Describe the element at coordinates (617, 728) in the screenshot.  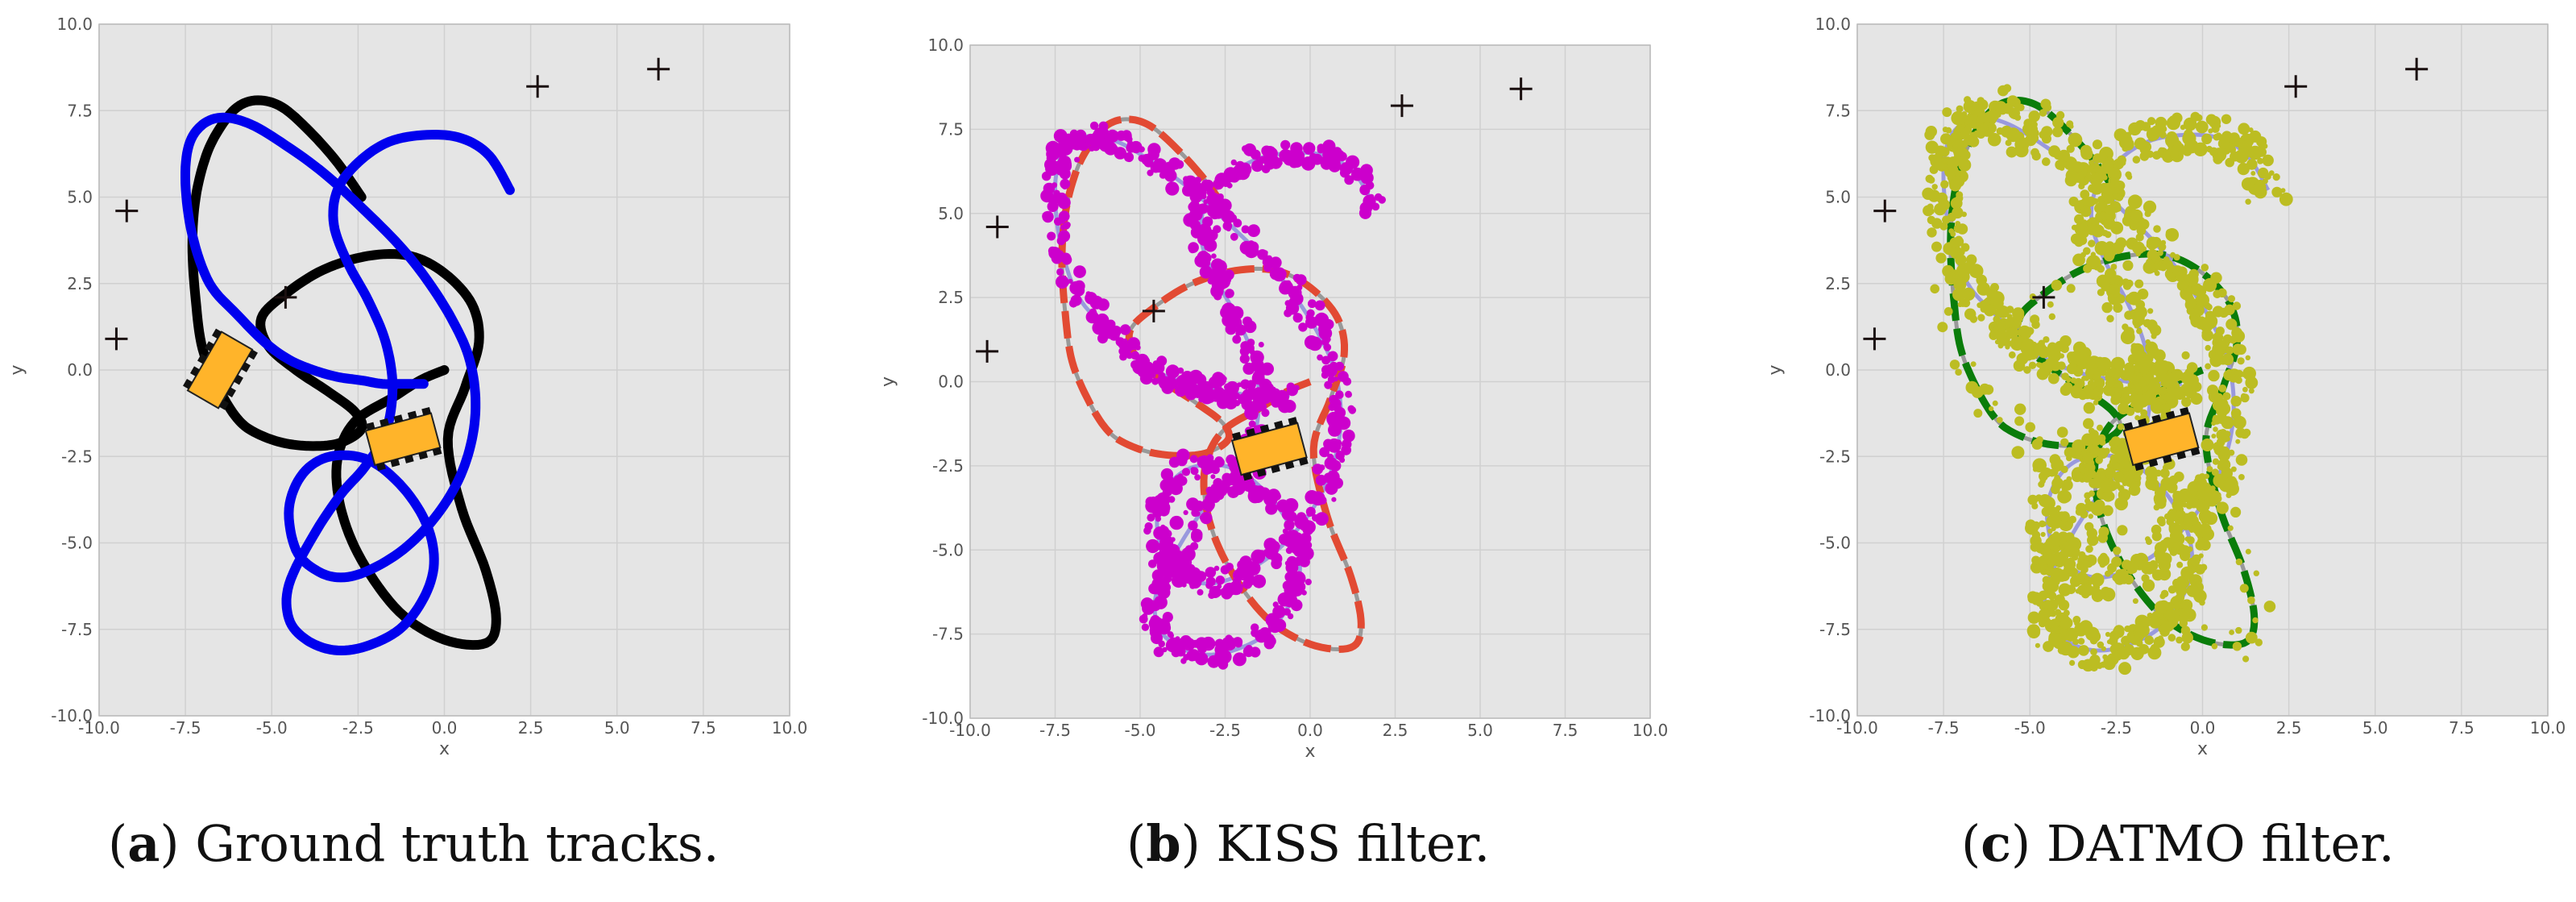
I see `x-tick-label: 5.0` at that location.